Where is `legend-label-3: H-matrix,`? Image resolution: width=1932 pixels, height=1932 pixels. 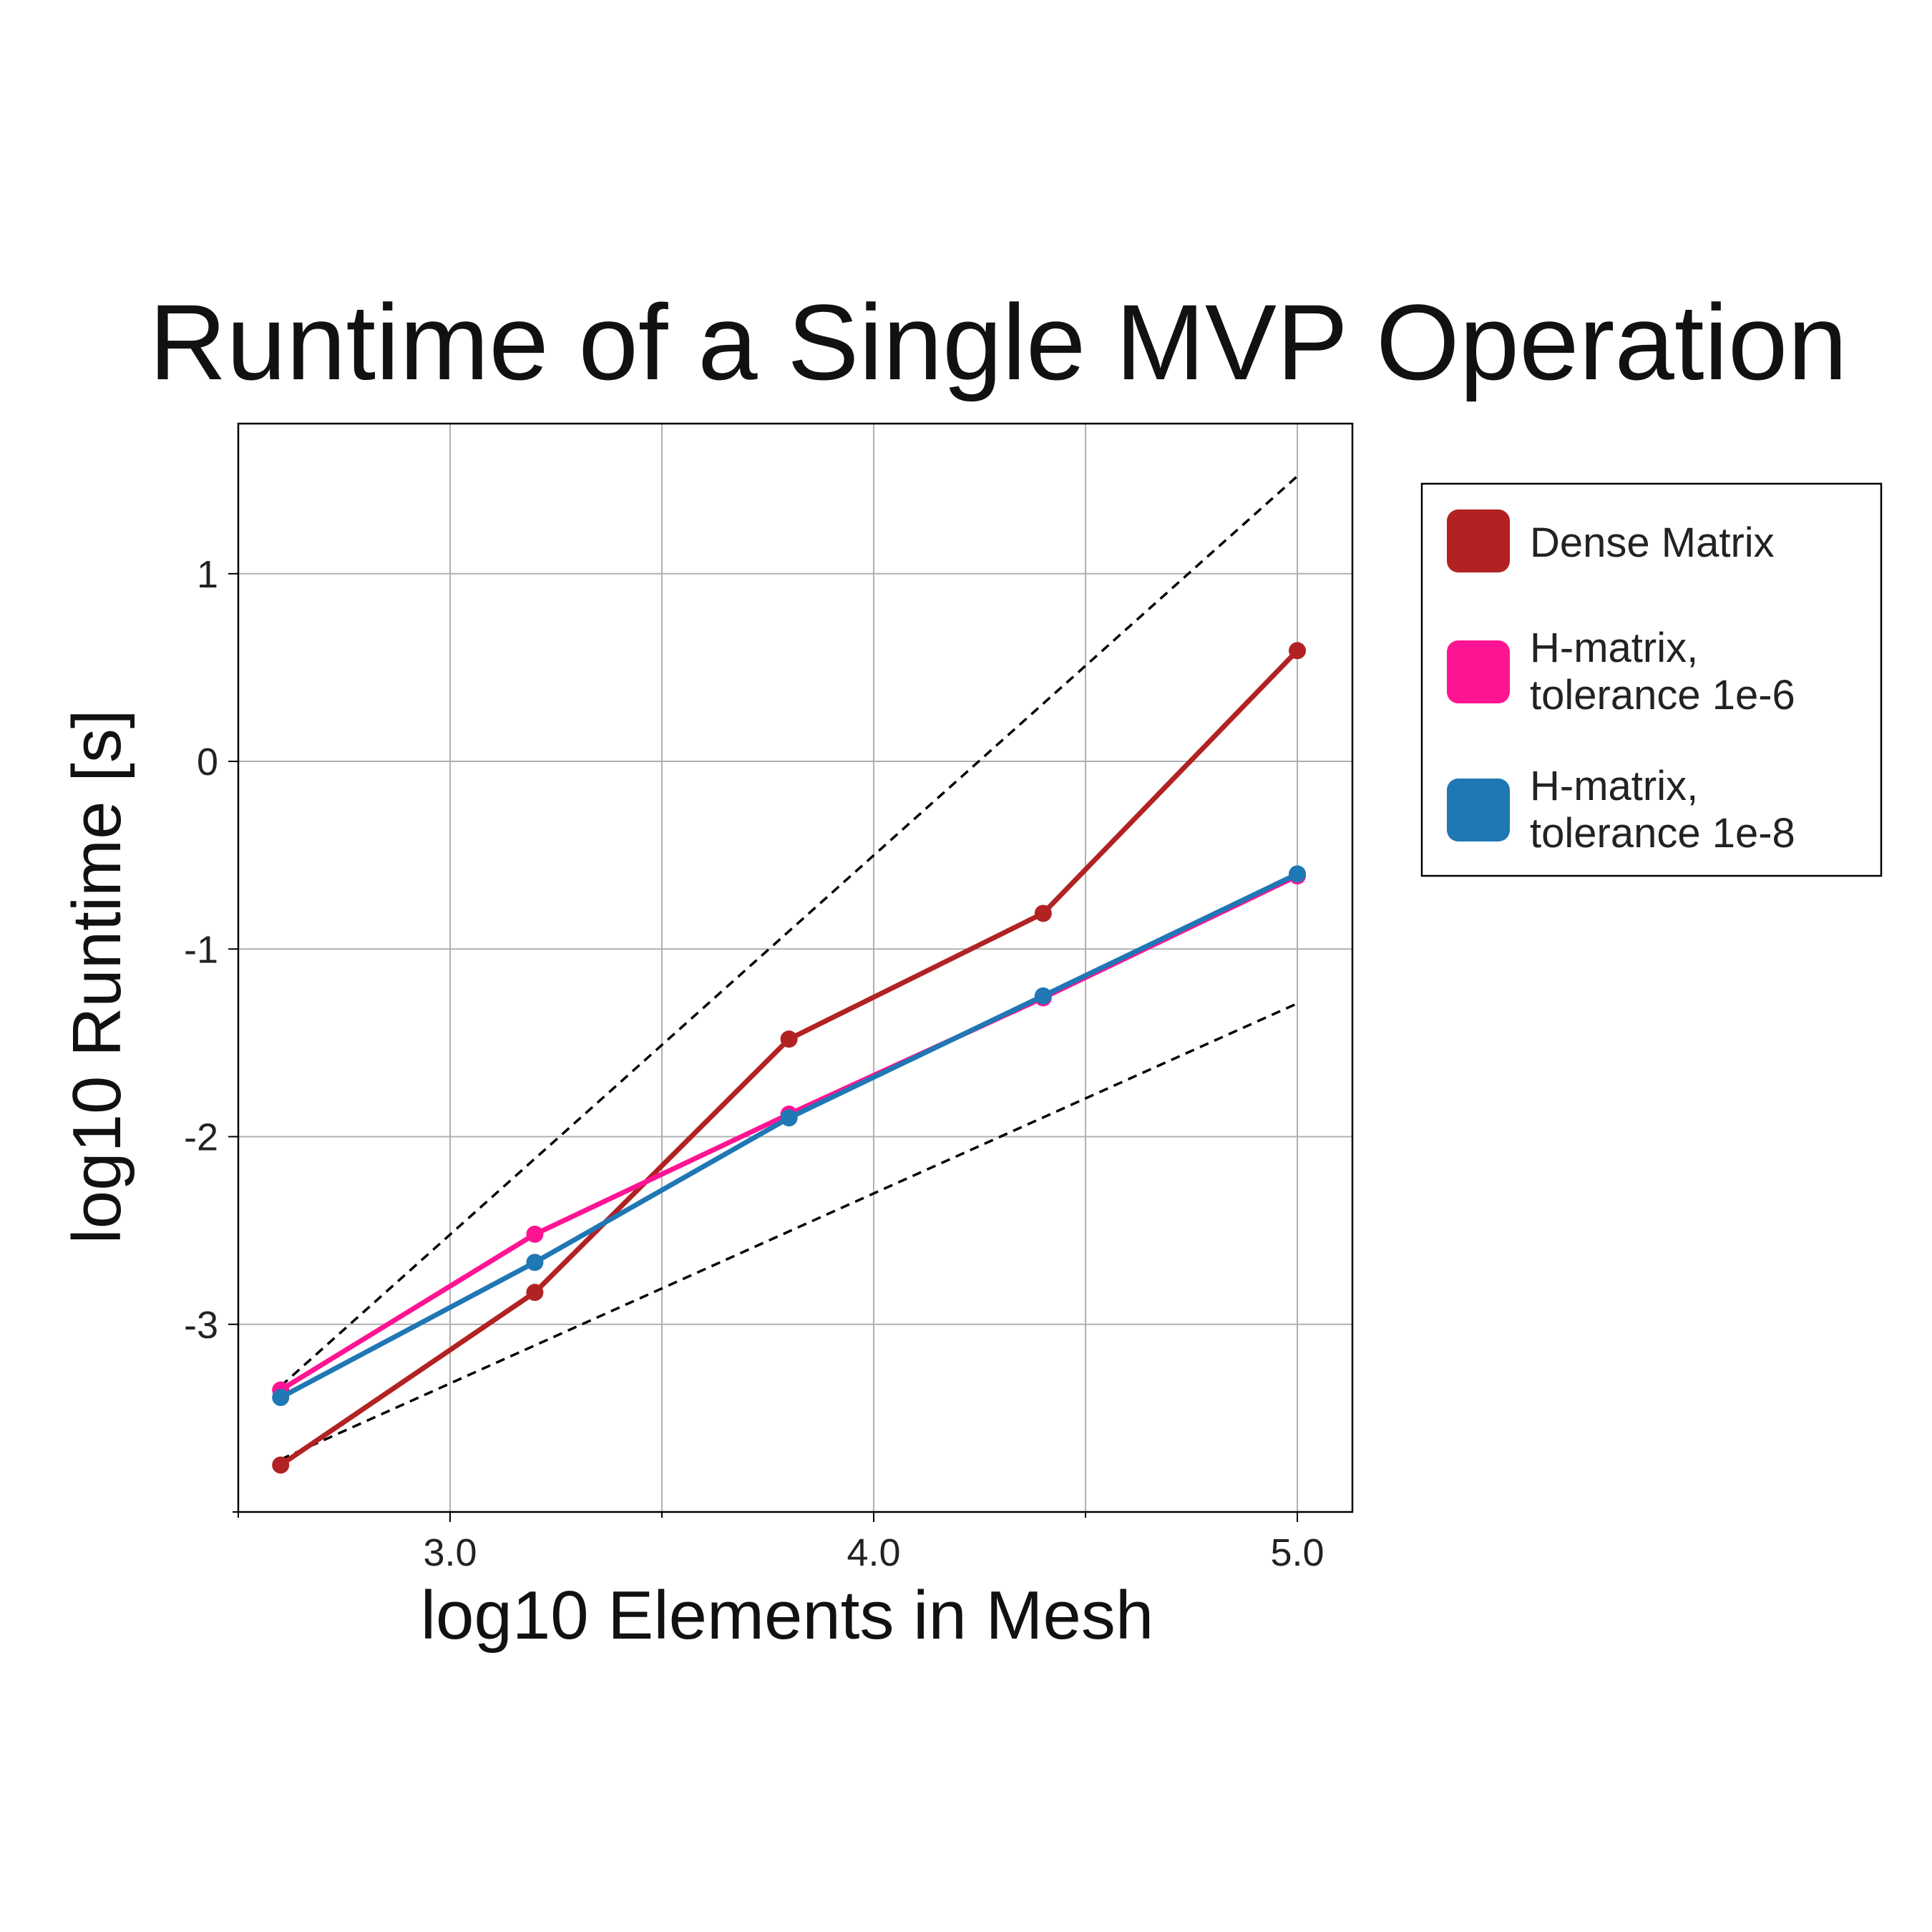
legend-label-3: H-matrix, is located at coordinates (1614, 786).